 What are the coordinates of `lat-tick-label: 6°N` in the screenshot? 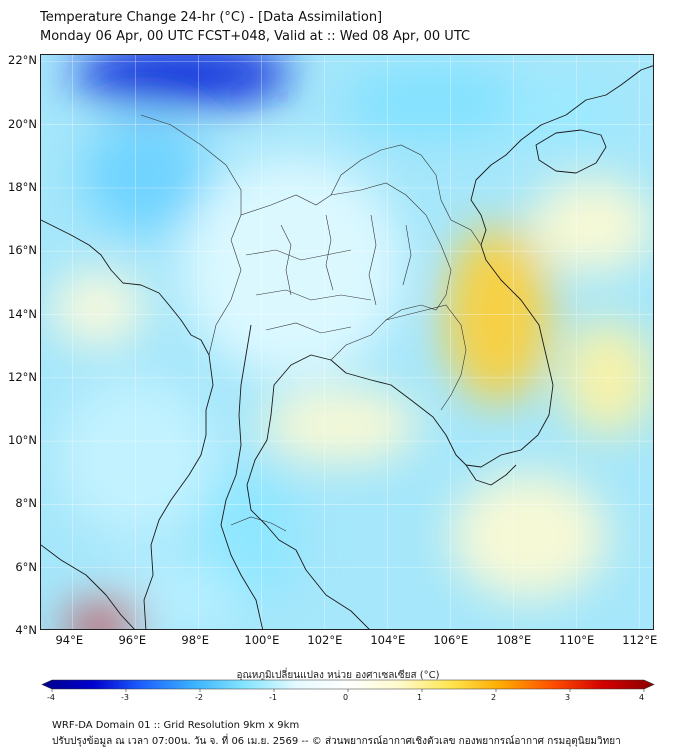 It's located at (26, 566).